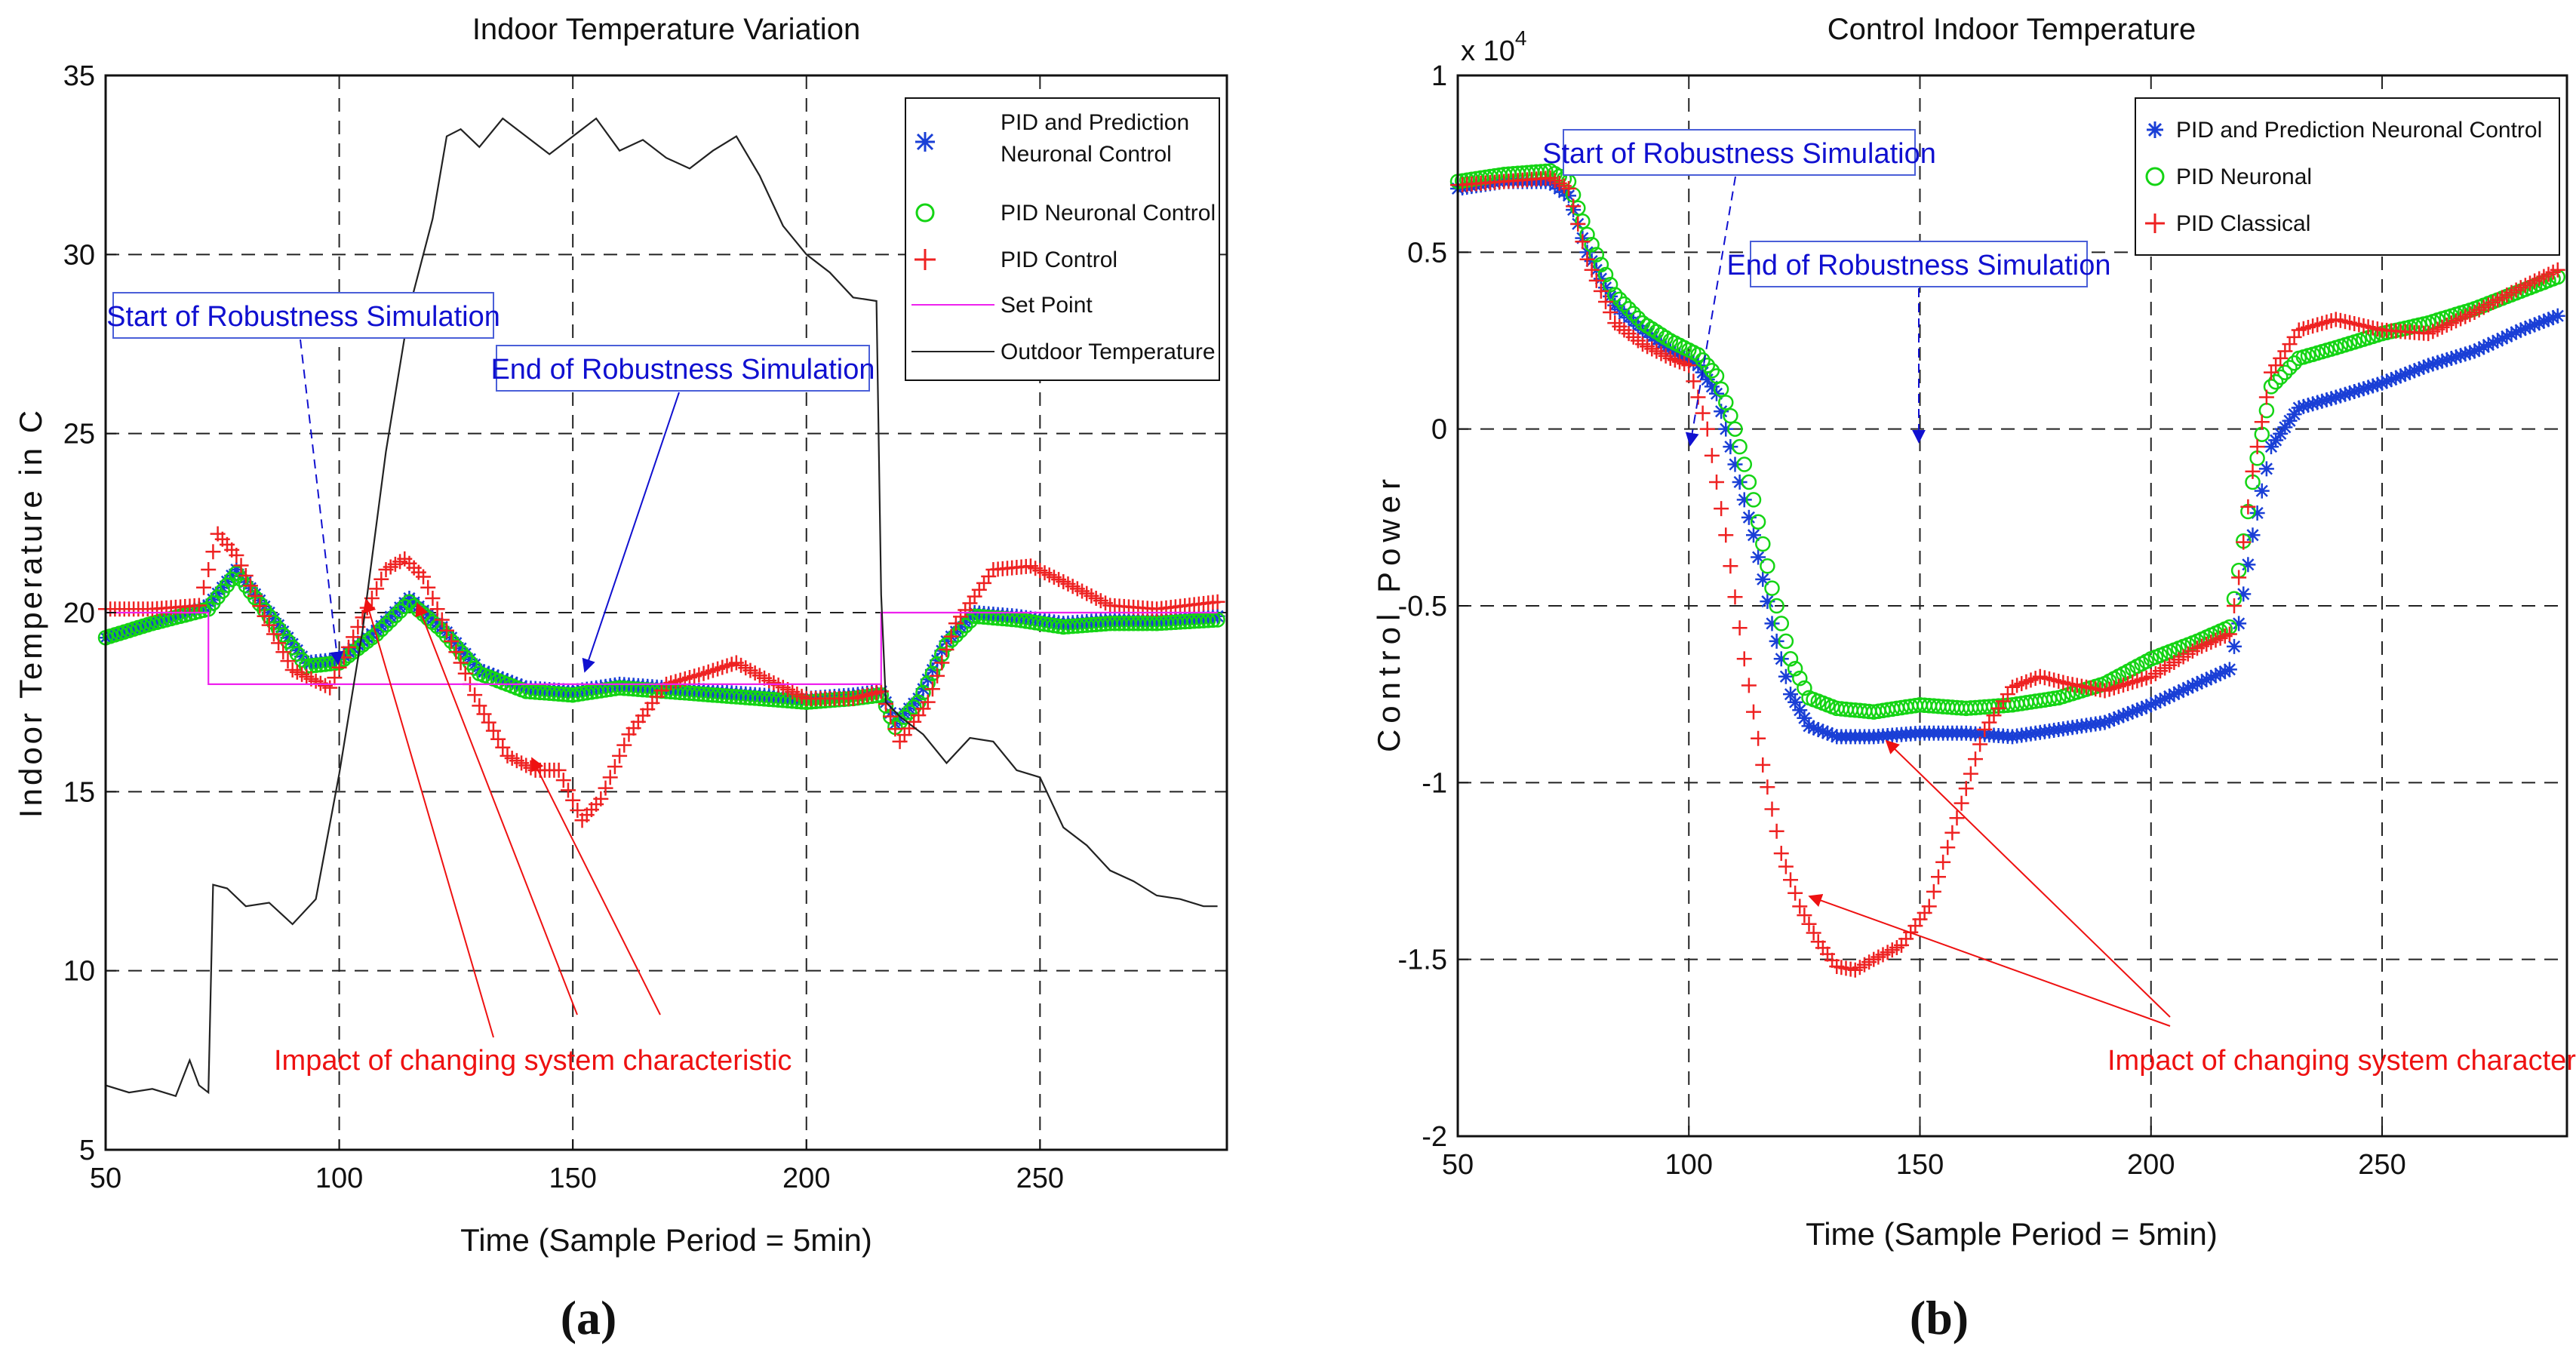 Image resolution: width=2576 pixels, height=1355 pixels. What do you see at coordinates (1739, 154) in the screenshot?
I see `annotation-b-start: Start of Robustness Simulation` at bounding box center [1739, 154].